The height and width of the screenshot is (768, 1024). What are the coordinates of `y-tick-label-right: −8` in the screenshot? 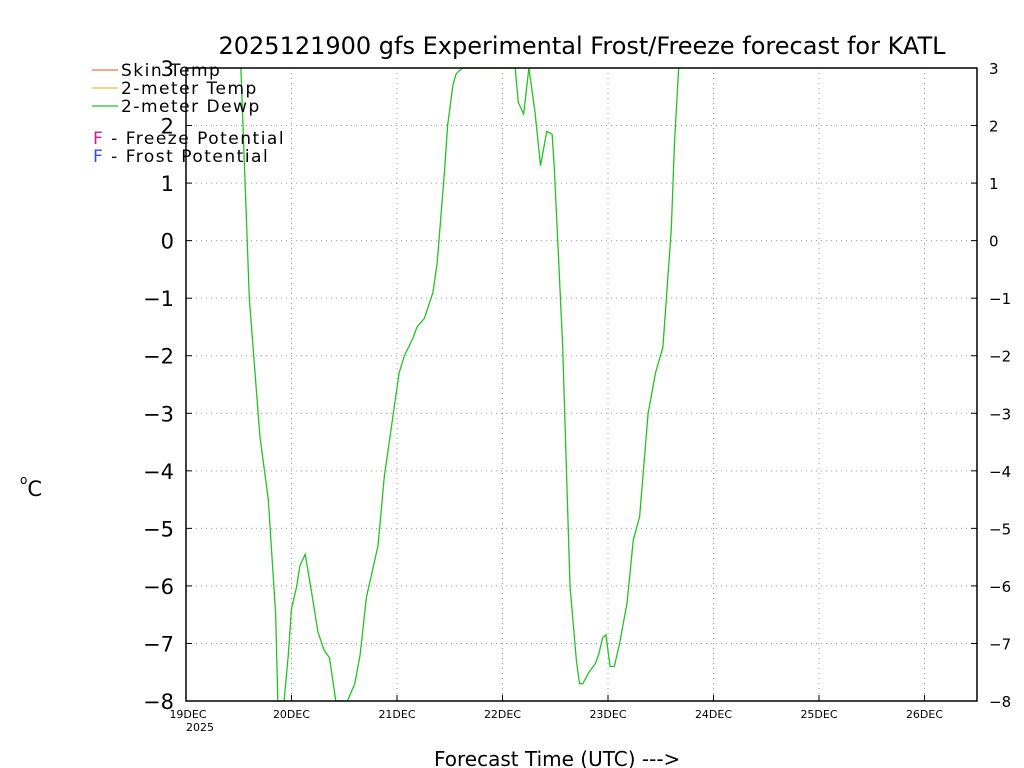 It's located at (1000, 702).